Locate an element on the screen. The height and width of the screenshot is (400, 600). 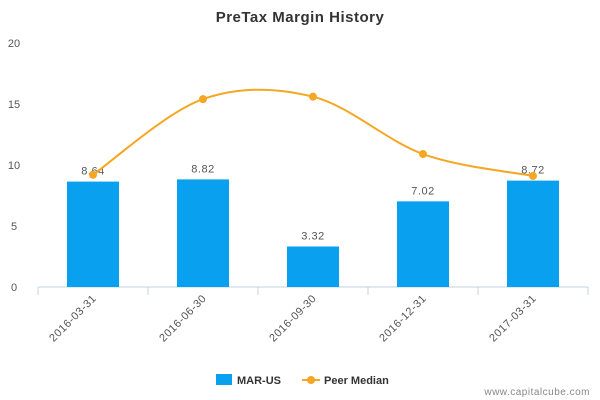
legend-label-peer-median: Peer Median is located at coordinates (356, 381).